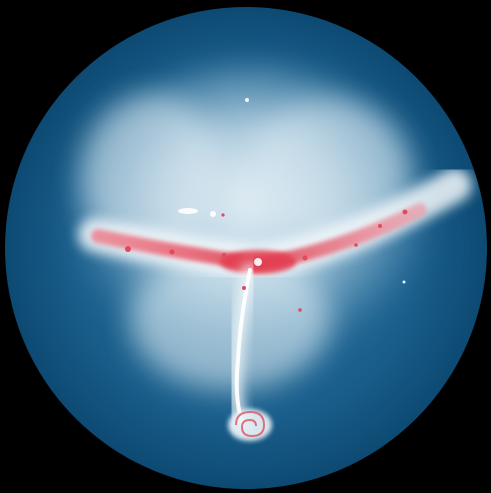 The height and width of the screenshot is (493, 491). Describe the element at coordinates (230, 320) in the screenshot. I see `diffuse-cloud-lower` at that location.